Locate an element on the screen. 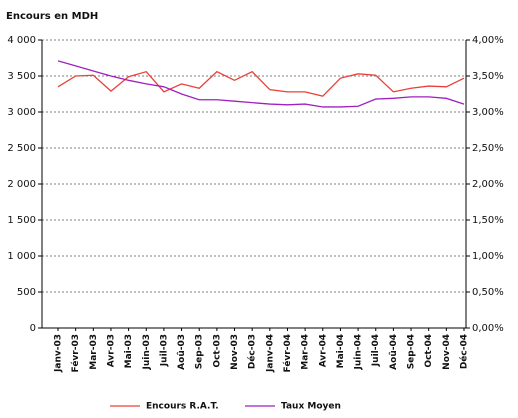 The height and width of the screenshot is (418, 518). legend-label: Taux Moyen is located at coordinates (311, 407).